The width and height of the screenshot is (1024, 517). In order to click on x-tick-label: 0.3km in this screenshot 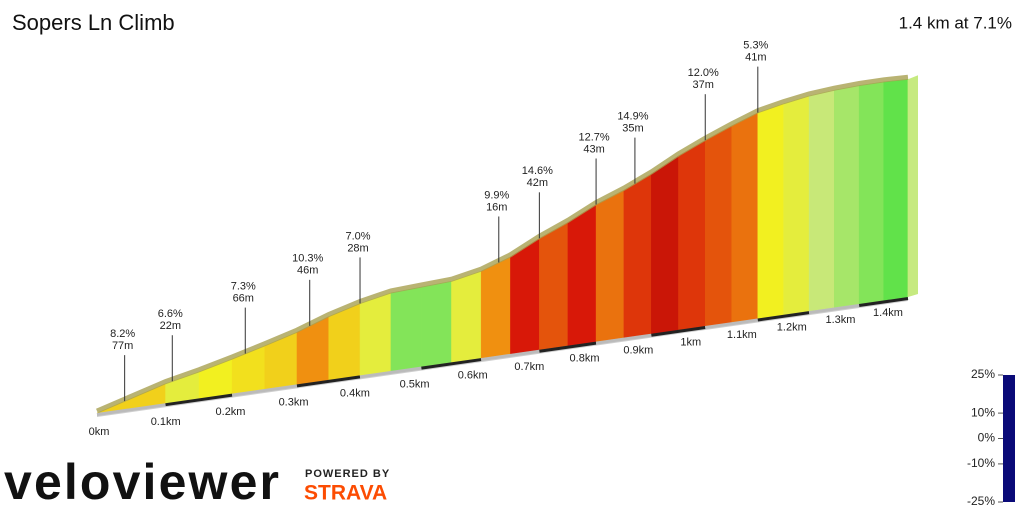, I will do `click(294, 403)`.